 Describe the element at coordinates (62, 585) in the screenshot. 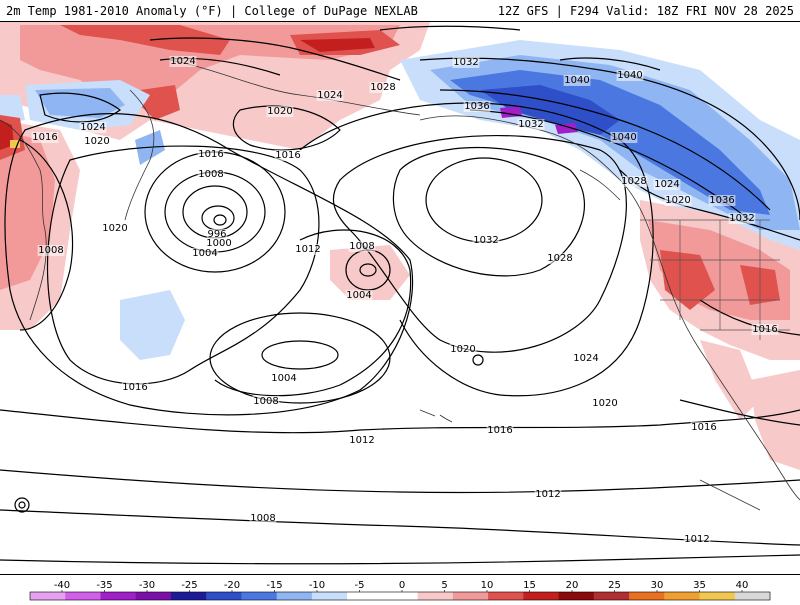

I see `colorbar-tick-label: -40` at that location.